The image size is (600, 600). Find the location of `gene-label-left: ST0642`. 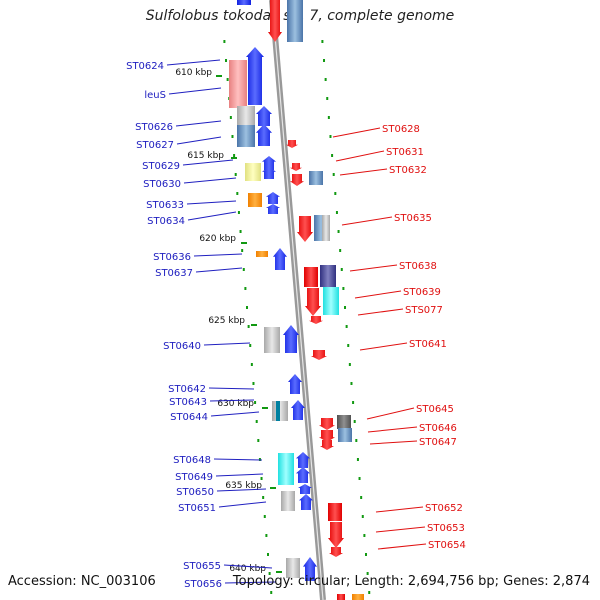

gene-label-left: ST0642 is located at coordinates (187, 389).